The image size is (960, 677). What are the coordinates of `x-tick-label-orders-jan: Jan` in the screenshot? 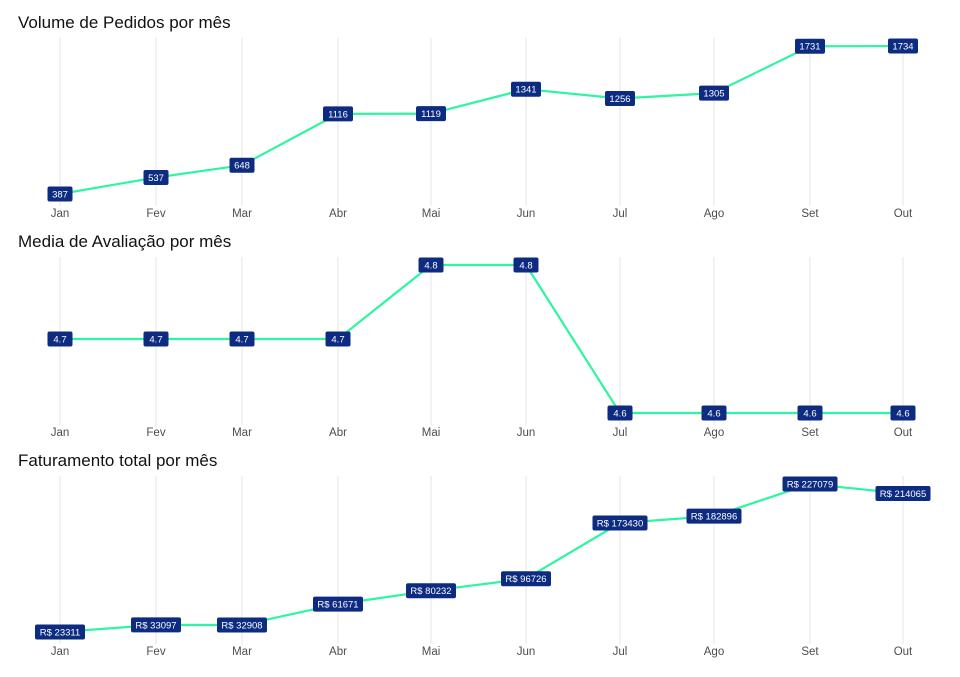 It's located at (60, 214).